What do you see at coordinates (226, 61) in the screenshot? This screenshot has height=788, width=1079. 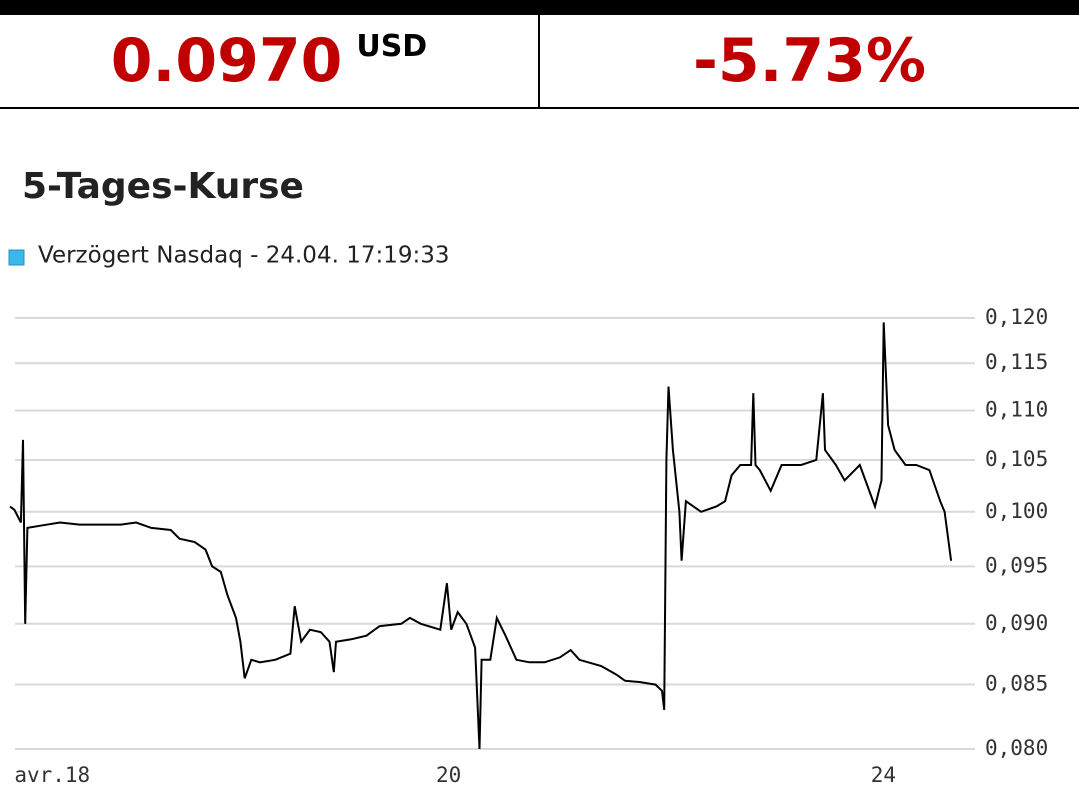 I see `price: 0.0970` at bounding box center [226, 61].